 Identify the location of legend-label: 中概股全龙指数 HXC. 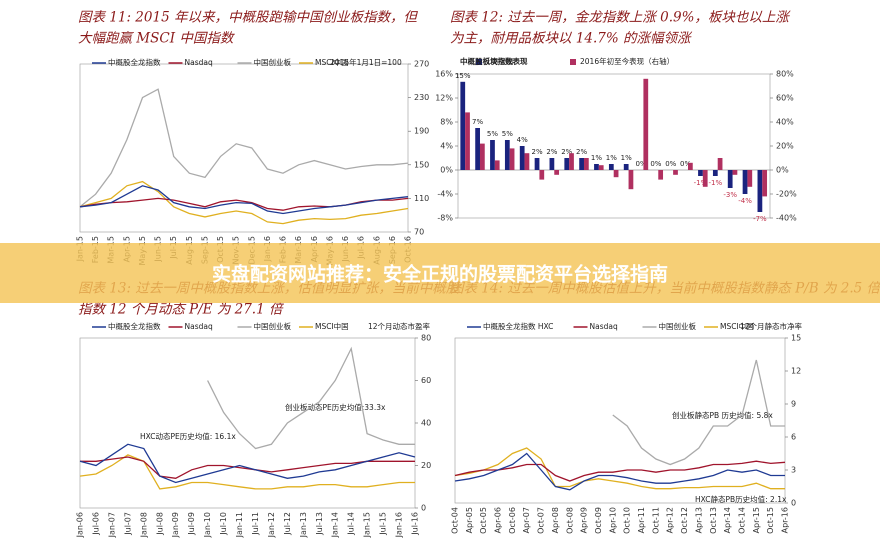
(518, 326).